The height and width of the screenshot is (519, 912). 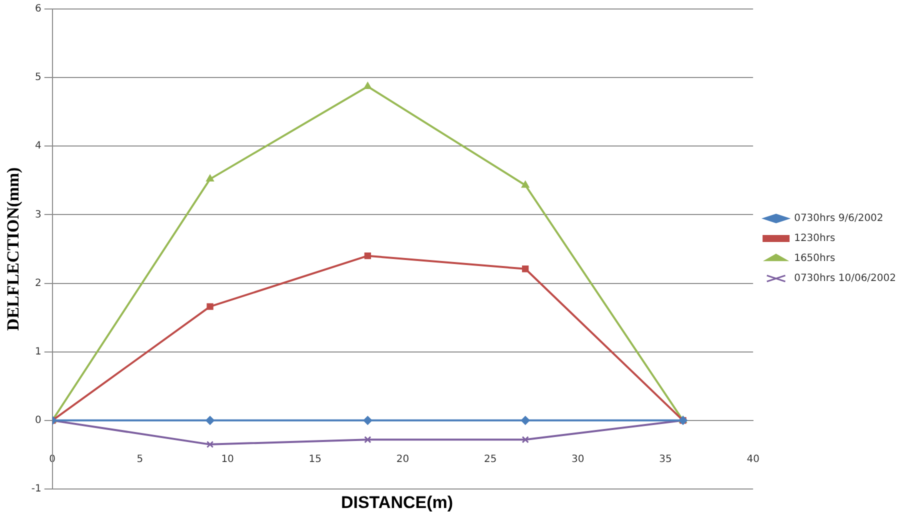 What do you see at coordinates (38, 283) in the screenshot?
I see `y-tick-label: 2` at bounding box center [38, 283].